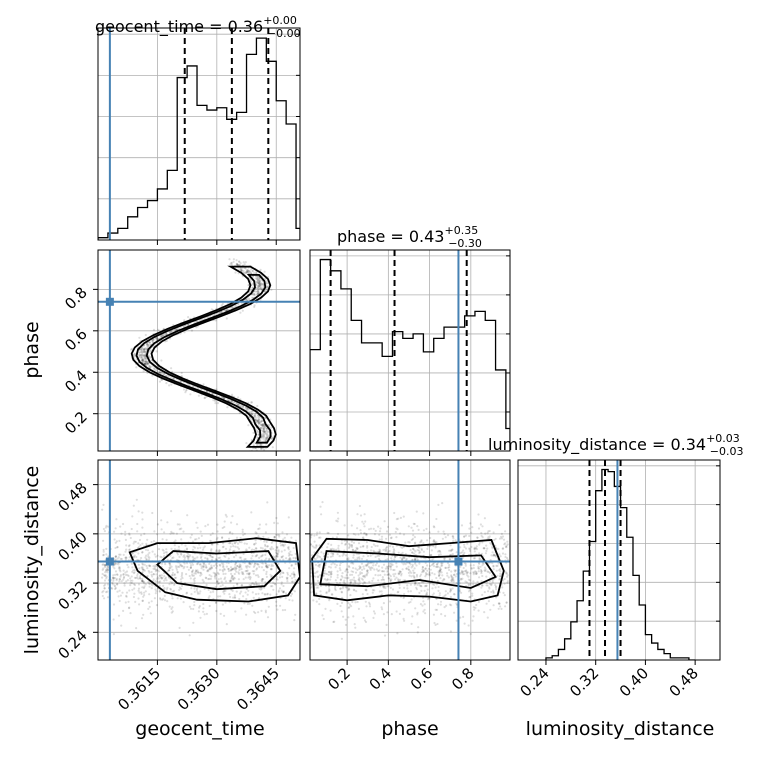 The height and width of the screenshot is (760, 760). Describe the element at coordinates (109, 301) in the screenshot. I see `truth-marker` at that location.